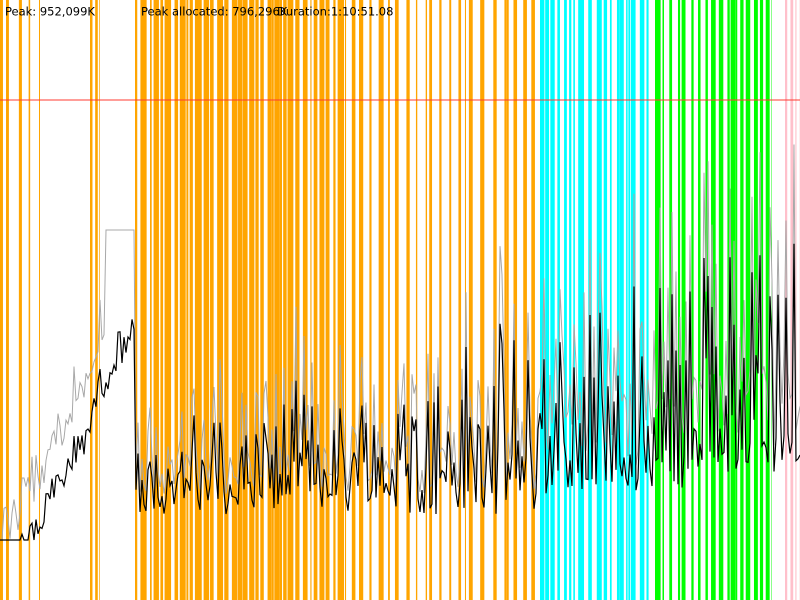 This screenshot has height=600, width=800. What do you see at coordinates (50, 12) in the screenshot?
I see `peak-label: Peak: 952,099K` at bounding box center [50, 12].